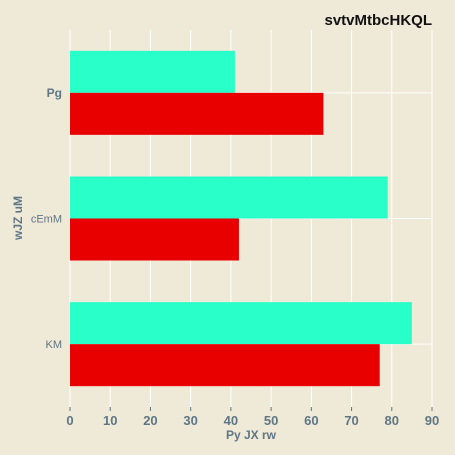 Image resolution: width=455 pixels, height=455 pixels. I want to click on x-tick-label: 80, so click(392, 420).